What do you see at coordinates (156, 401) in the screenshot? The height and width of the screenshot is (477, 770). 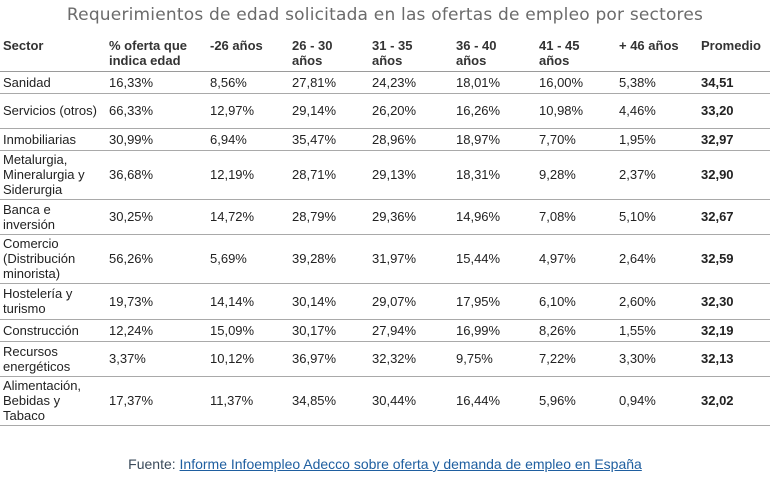 I see `cell-pct-offer: 17,37%` at bounding box center [156, 401].